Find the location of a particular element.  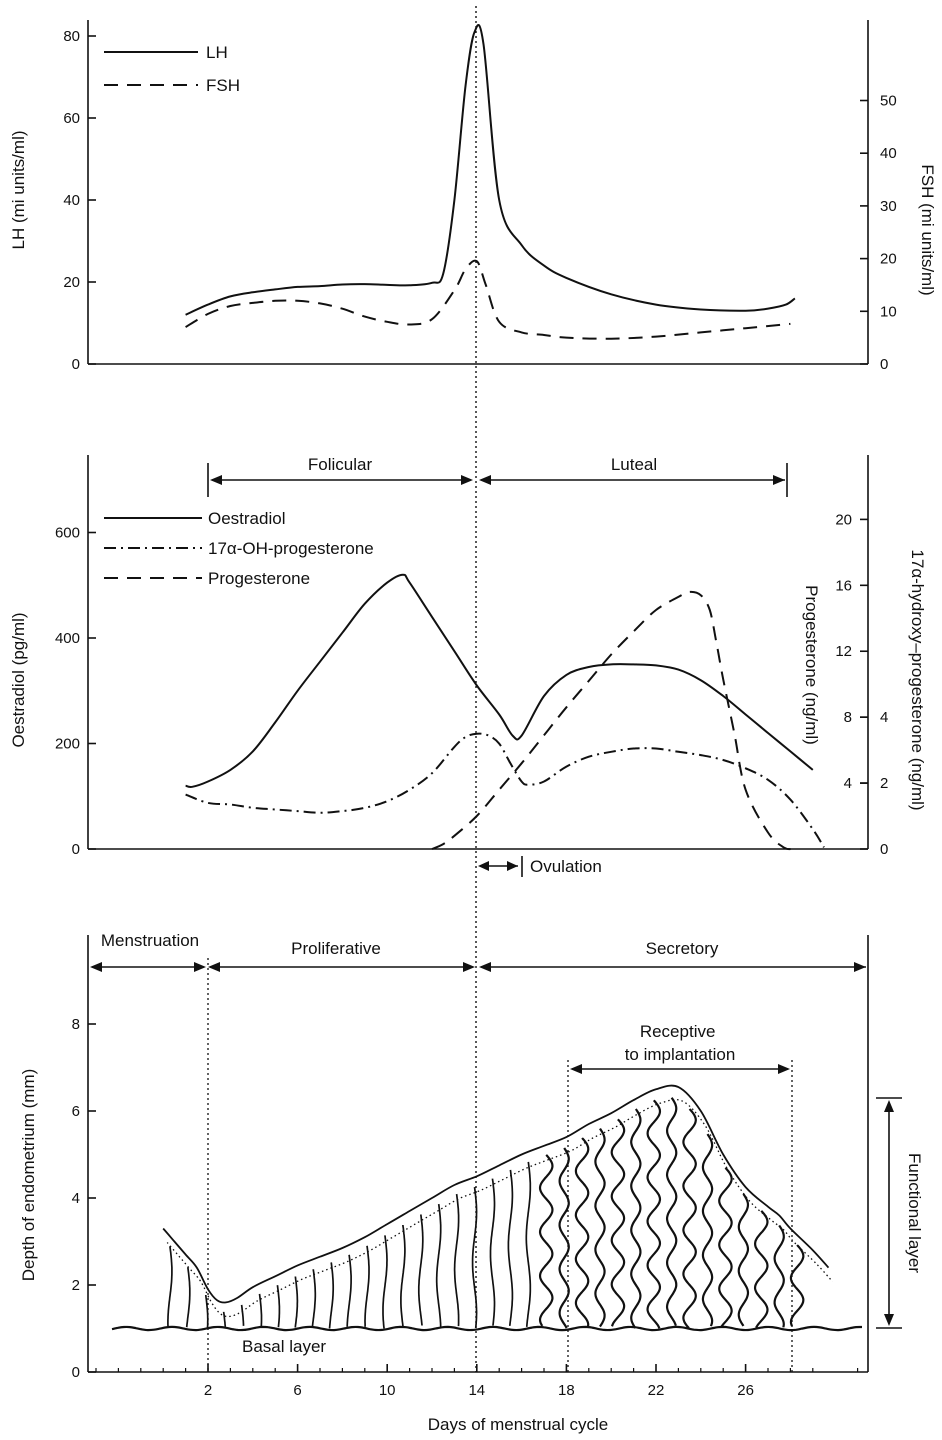

secretory-arrowhead-left is located at coordinates (485, 967).